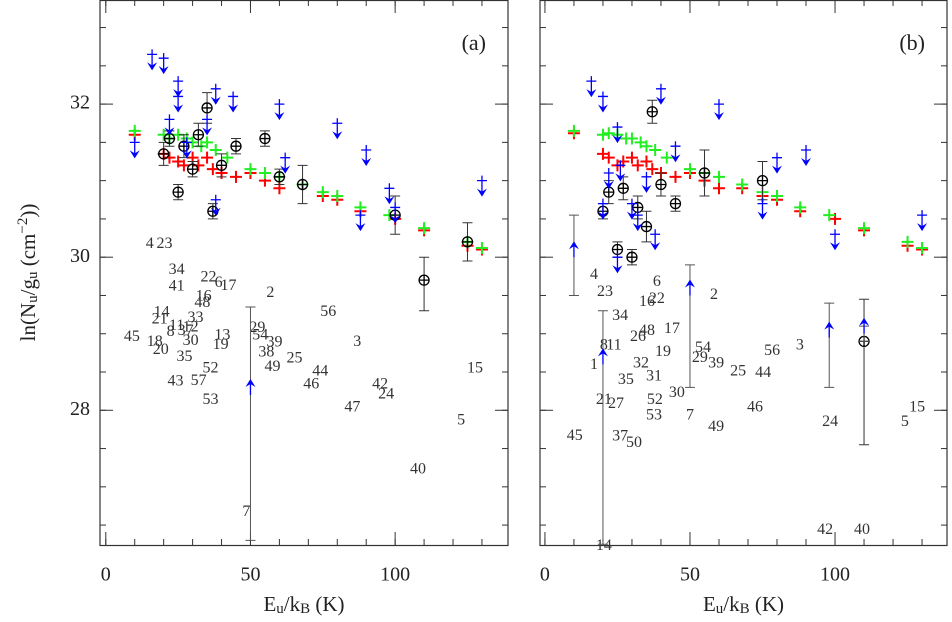 This screenshot has height=622, width=952. I want to click on point-label: 3, so click(800, 345).